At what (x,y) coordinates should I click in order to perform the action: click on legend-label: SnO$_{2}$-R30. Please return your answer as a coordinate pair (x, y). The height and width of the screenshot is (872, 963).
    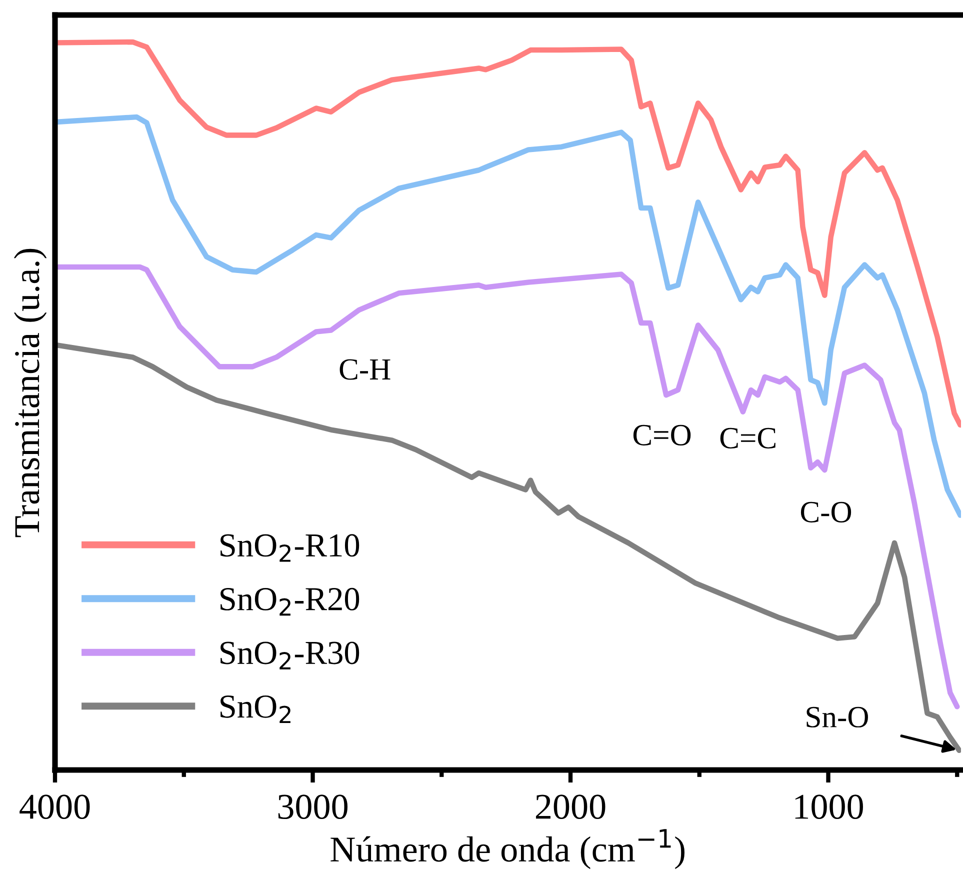
    Looking at the image, I should click on (290, 656).